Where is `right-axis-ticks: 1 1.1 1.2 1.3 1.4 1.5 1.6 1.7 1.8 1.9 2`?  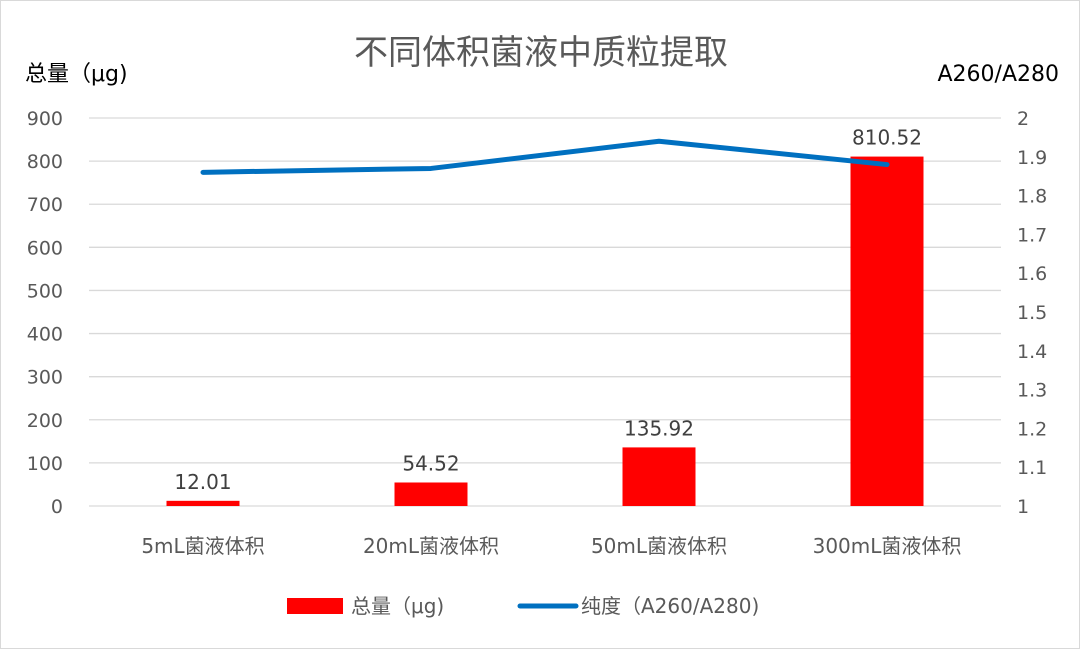
right-axis-ticks: 1 1.1 1.2 1.3 1.4 1.5 1.6 1.7 1.8 1.9 2 is located at coordinates (1032, 313).